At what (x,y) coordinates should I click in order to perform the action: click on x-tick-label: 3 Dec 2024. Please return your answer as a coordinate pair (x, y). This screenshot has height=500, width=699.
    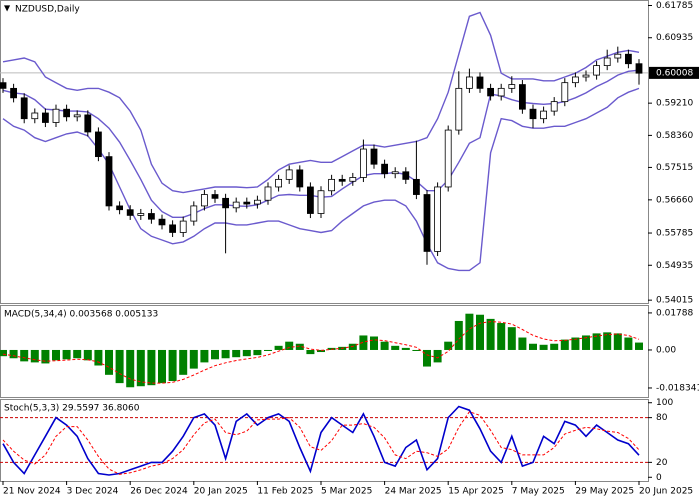
    Looking at the image, I should click on (93, 492).